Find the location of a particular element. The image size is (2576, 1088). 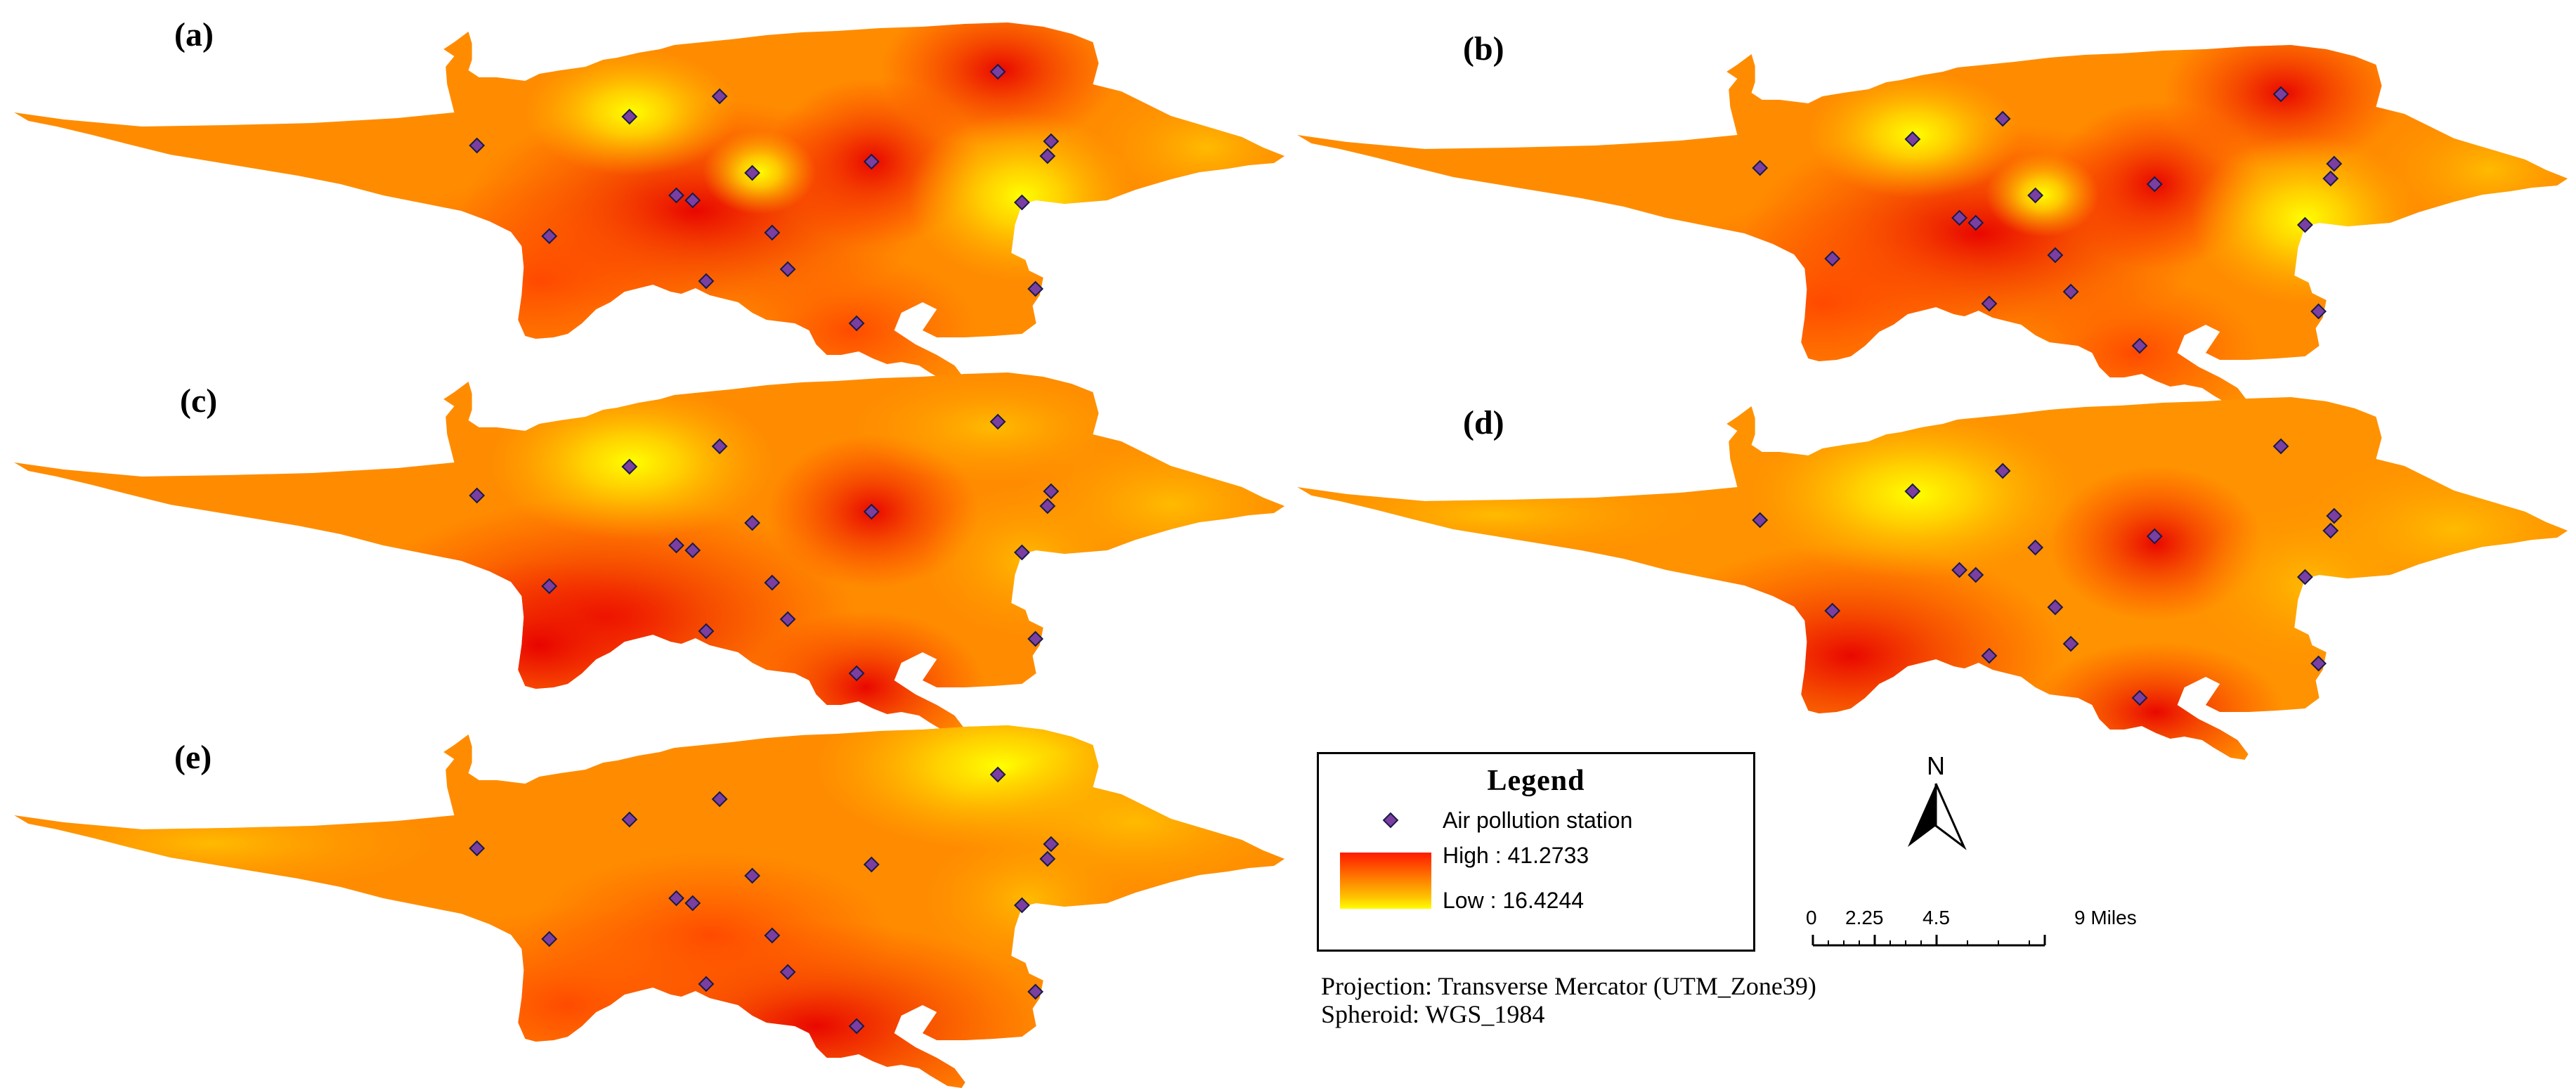

panel-label-e: (e) is located at coordinates (193, 757).